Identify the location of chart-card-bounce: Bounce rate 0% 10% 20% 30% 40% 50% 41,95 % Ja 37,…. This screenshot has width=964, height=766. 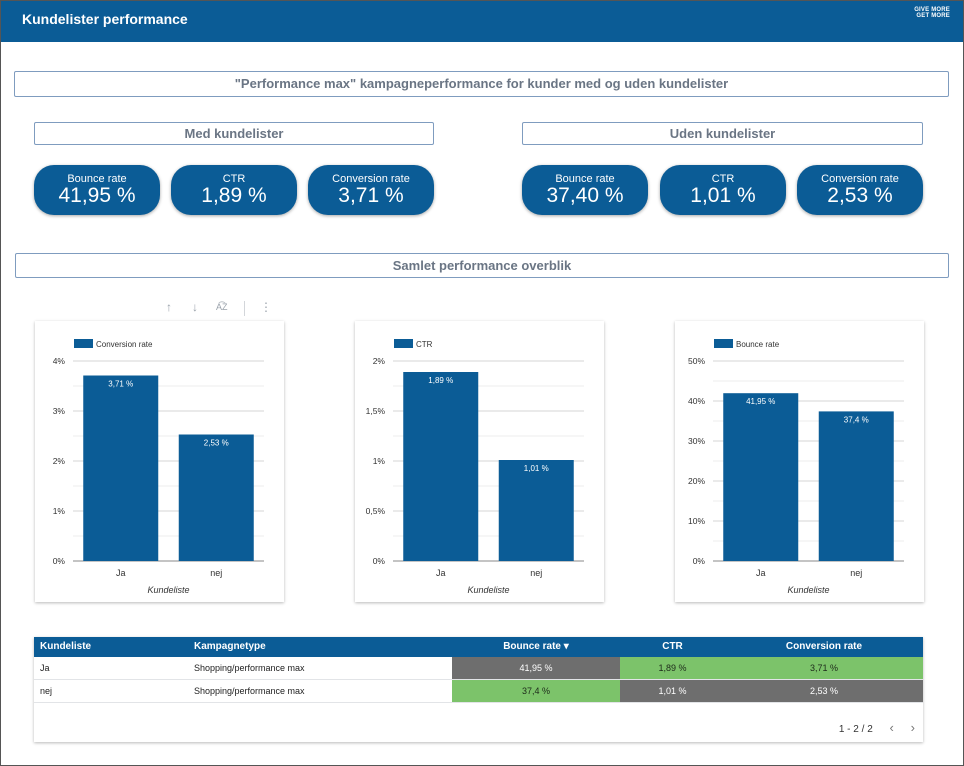
(799, 461).